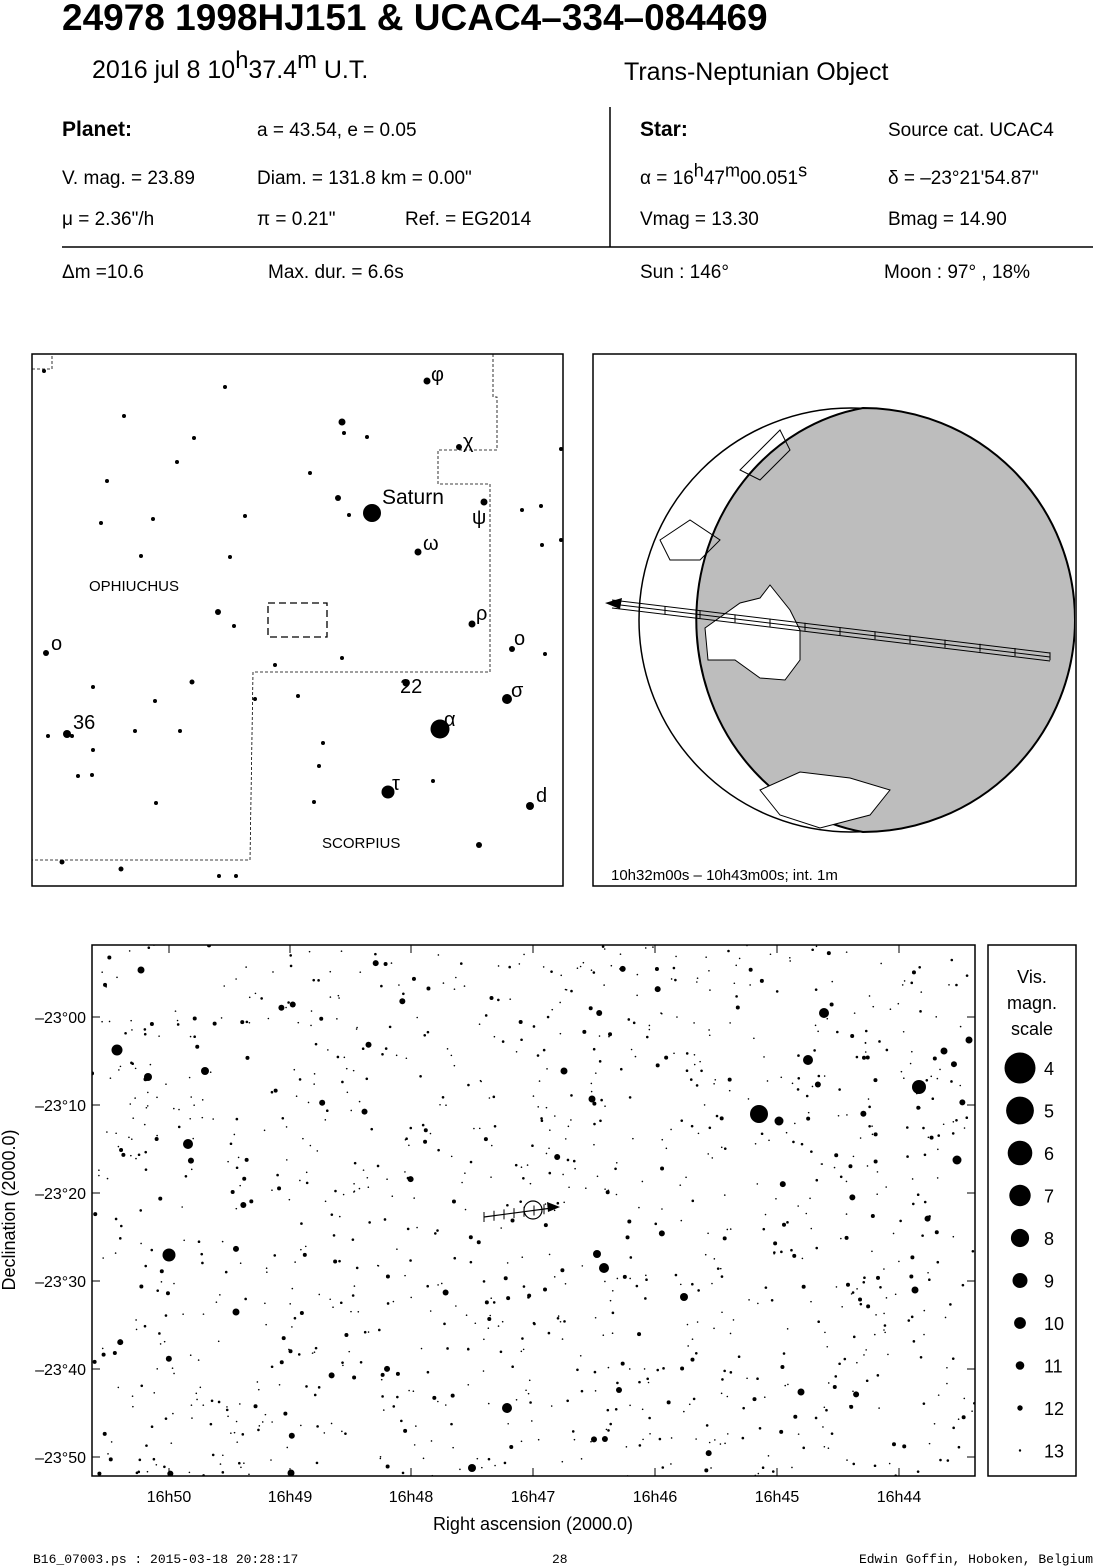  I want to click on finder-label: Saturn, so click(413, 497).